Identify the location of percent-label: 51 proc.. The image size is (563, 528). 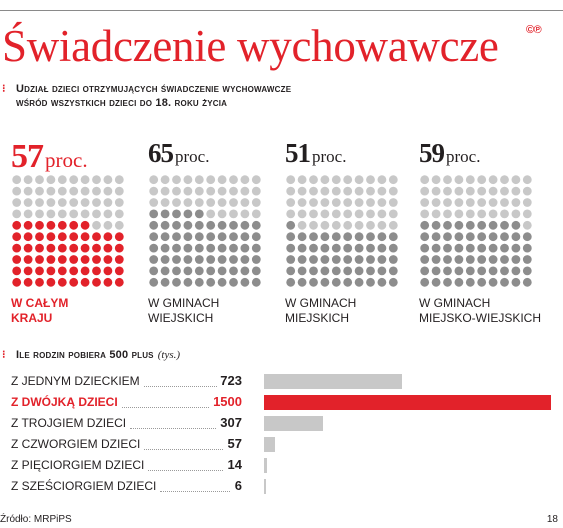
(350, 156).